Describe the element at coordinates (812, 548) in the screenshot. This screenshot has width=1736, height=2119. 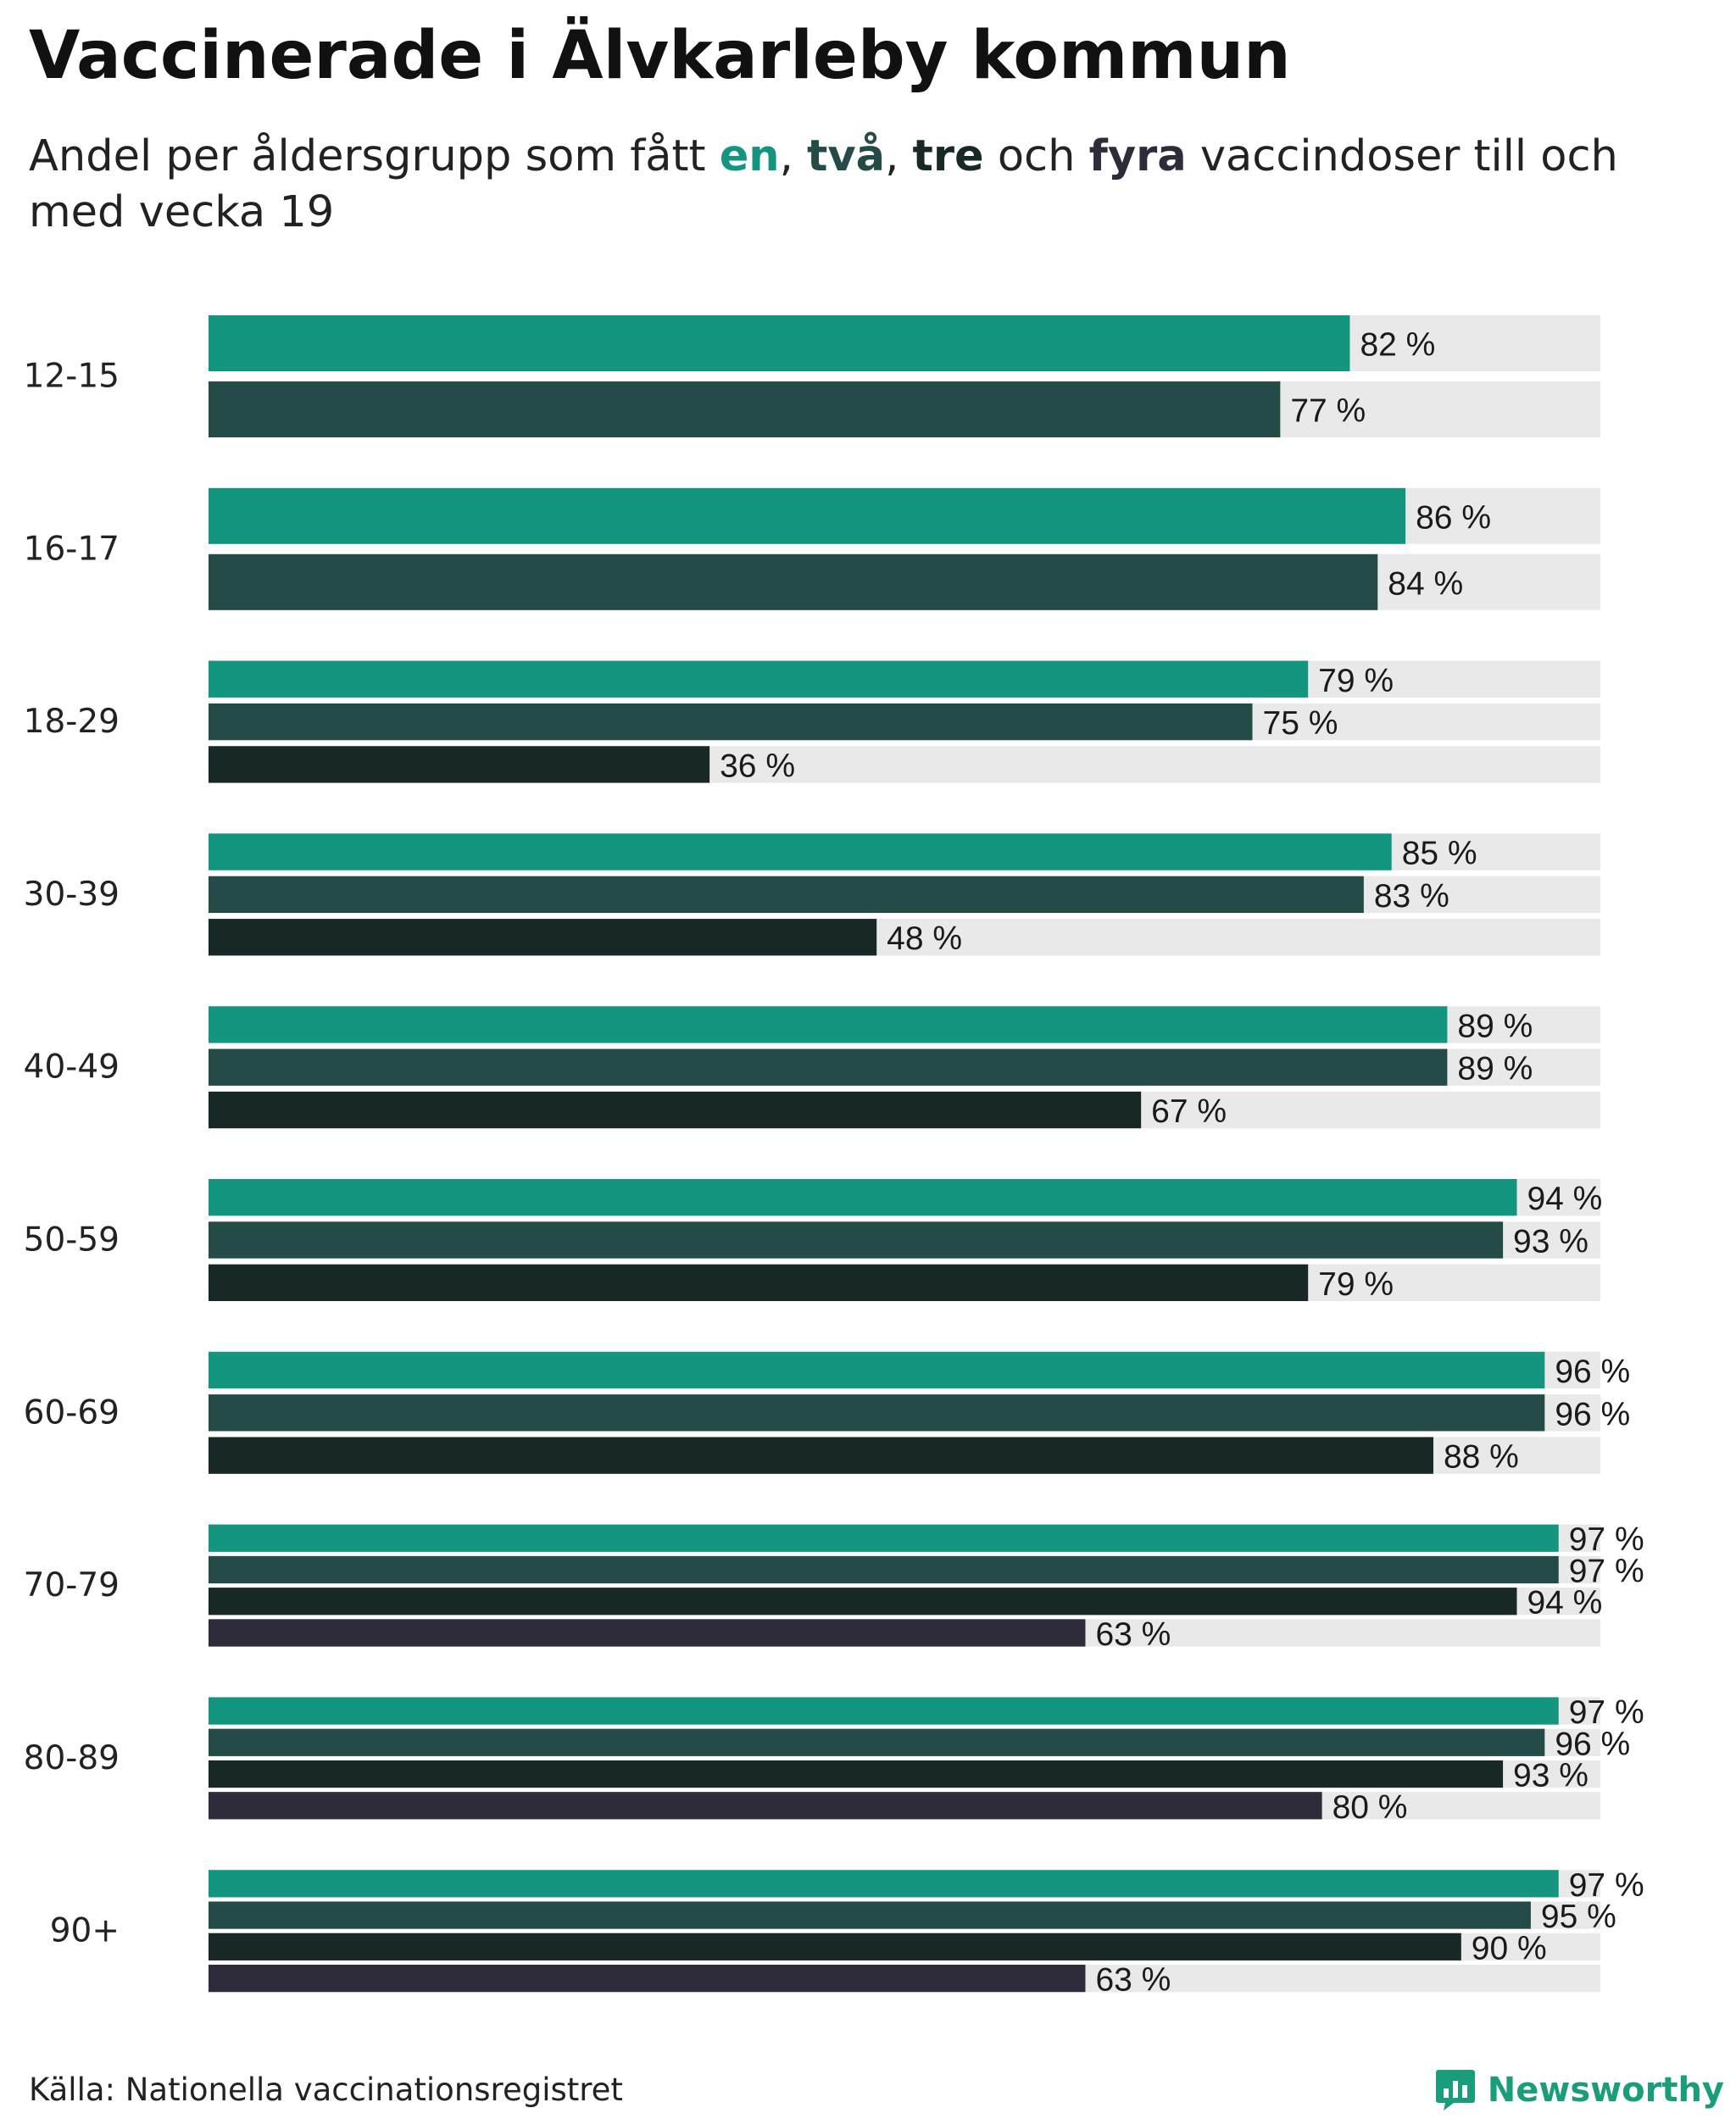
I see `bar-group: 16-17 86 % 84 %` at that location.